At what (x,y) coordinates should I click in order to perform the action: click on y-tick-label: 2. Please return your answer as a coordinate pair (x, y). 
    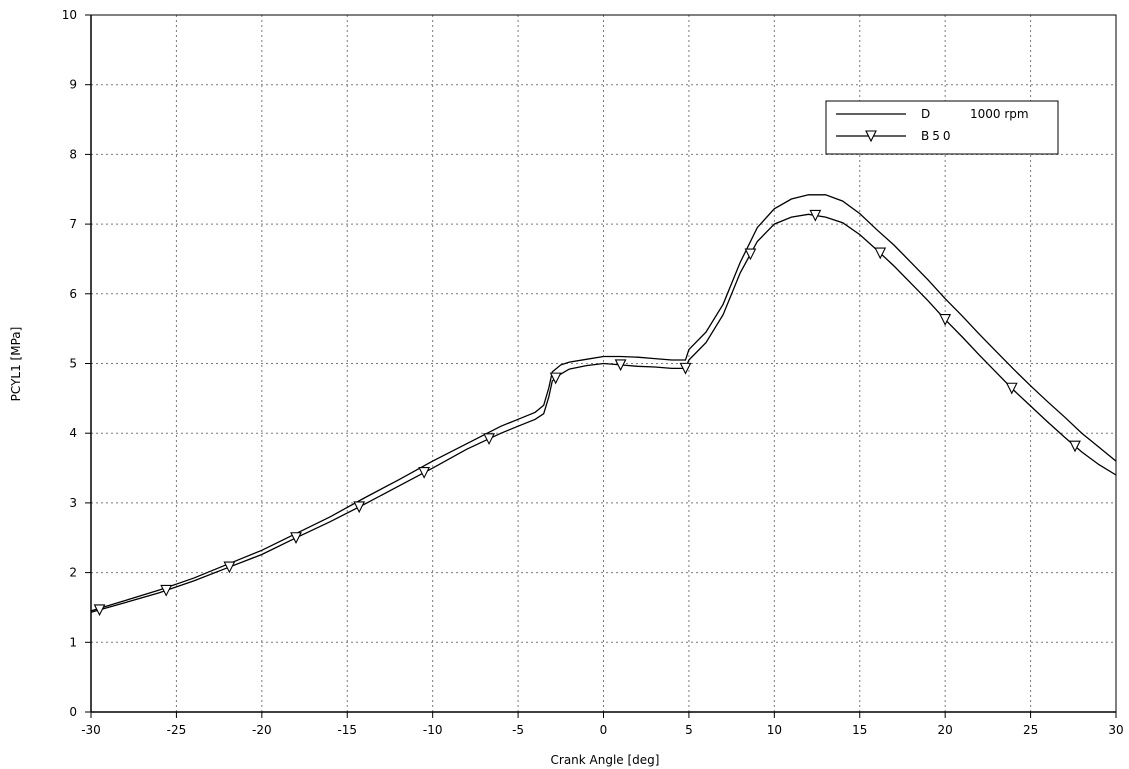
    Looking at the image, I should click on (73, 573).